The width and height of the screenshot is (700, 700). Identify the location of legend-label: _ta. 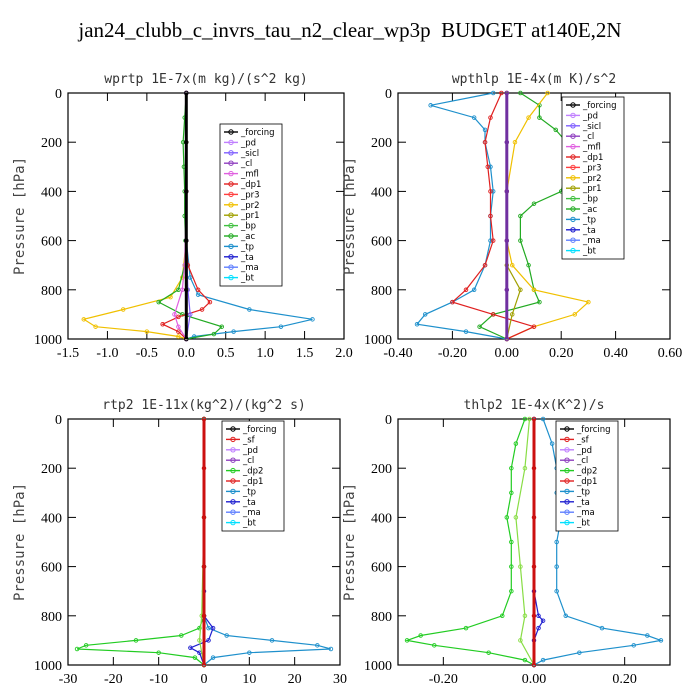
(583, 503).